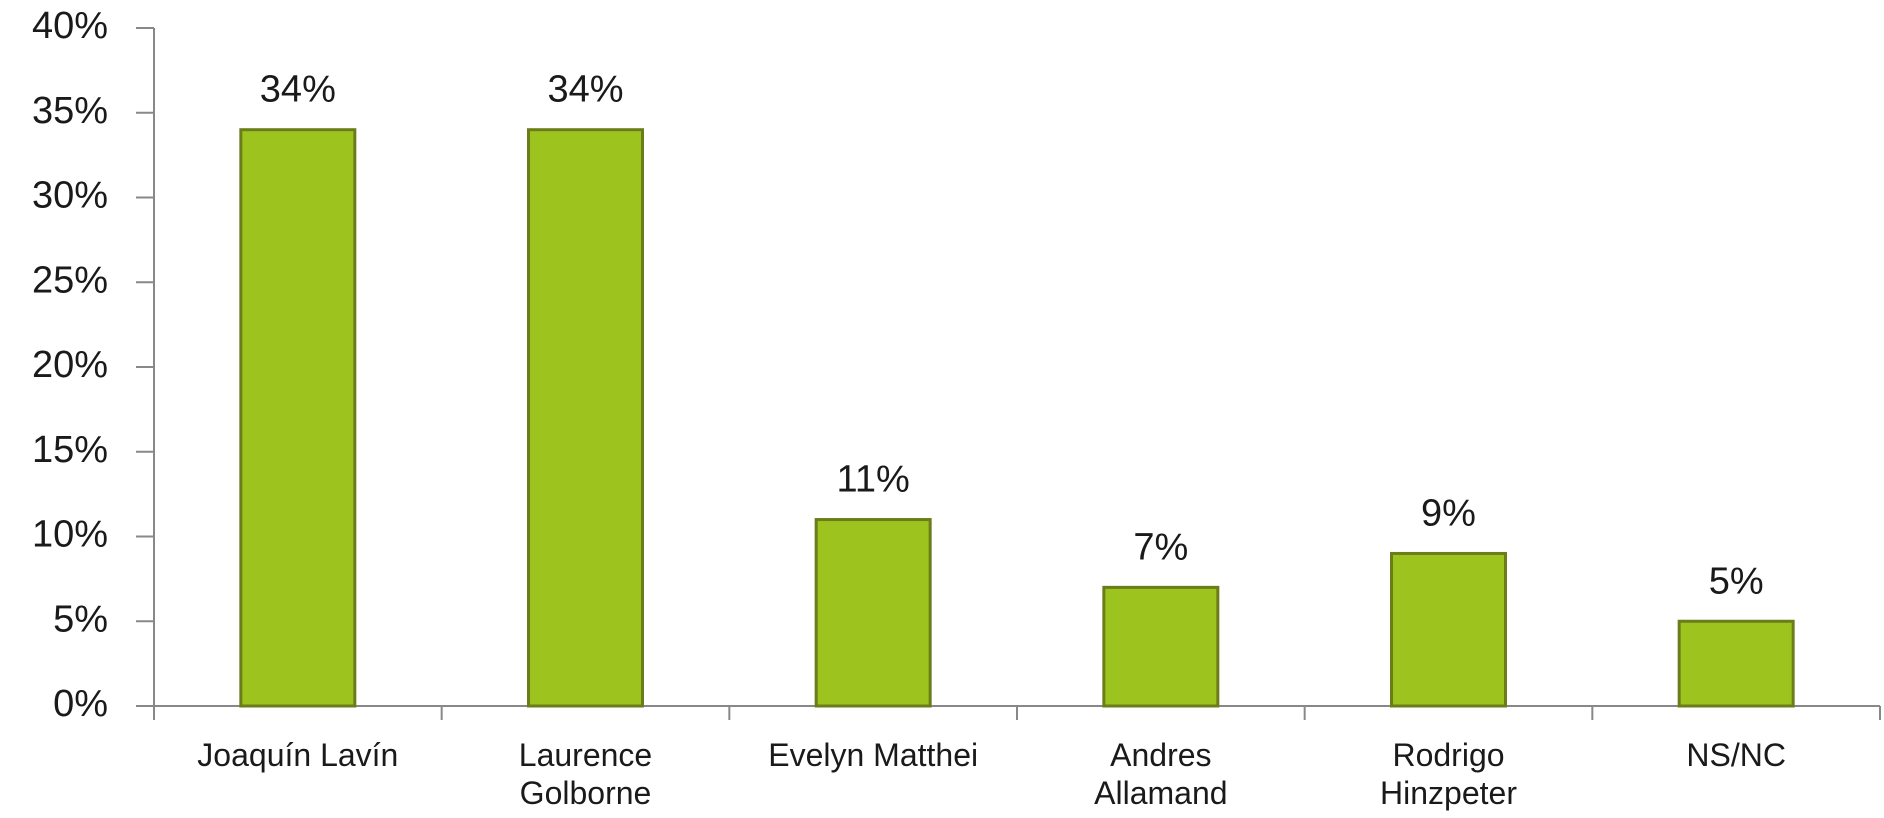  Describe the element at coordinates (80, 619) in the screenshot. I see `y-tick-label: 5%` at that location.